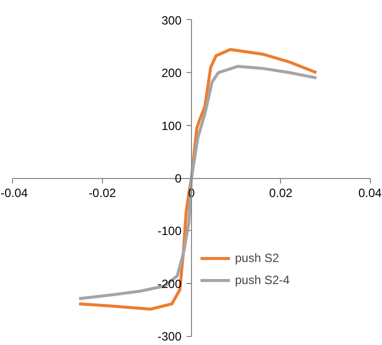  What do you see at coordinates (370, 193) in the screenshot?
I see `x-tick-label: 0.04` at bounding box center [370, 193].